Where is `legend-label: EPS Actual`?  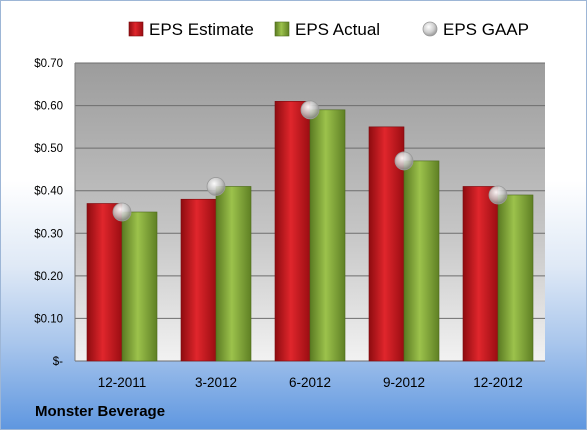
legend-label: EPS Actual is located at coordinates (337, 29).